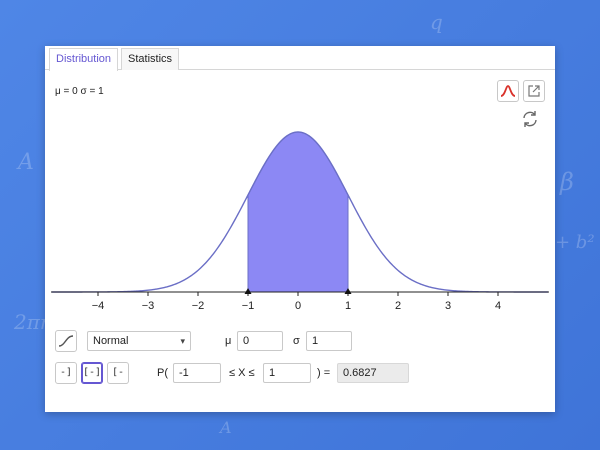  I want to click on bell-curve-icon, so click(508, 91).